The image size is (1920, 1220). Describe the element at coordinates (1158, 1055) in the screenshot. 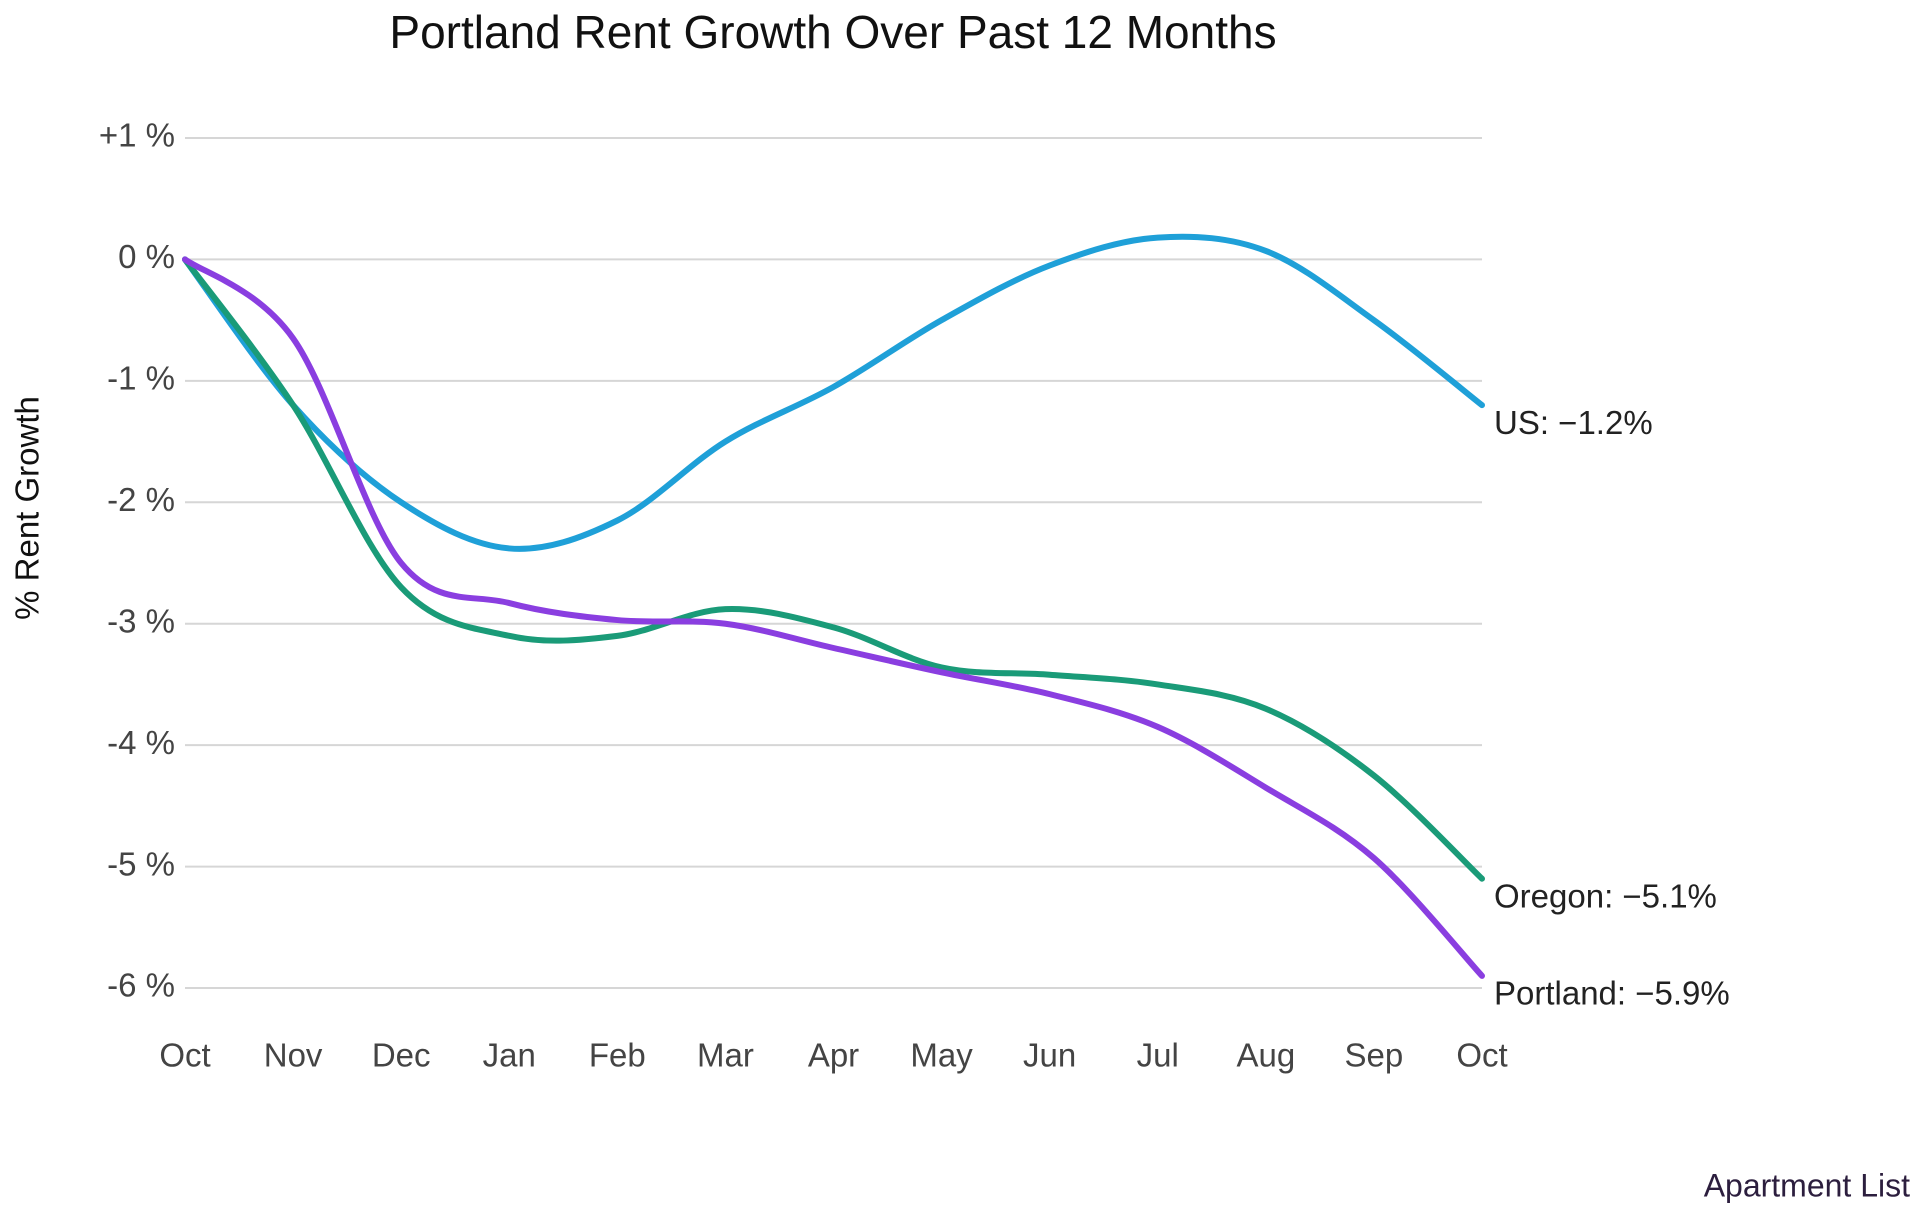

I see `x-tick-label: Jul` at that location.